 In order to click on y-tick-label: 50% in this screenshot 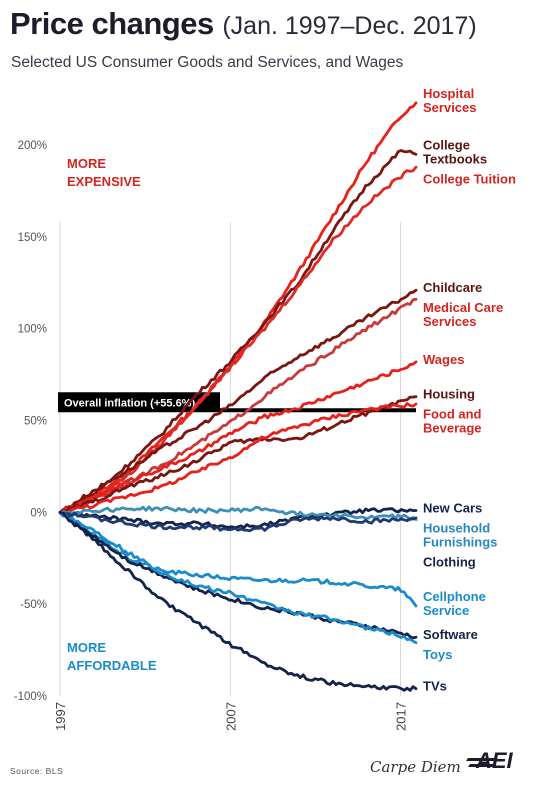, I will do `click(35, 422)`.